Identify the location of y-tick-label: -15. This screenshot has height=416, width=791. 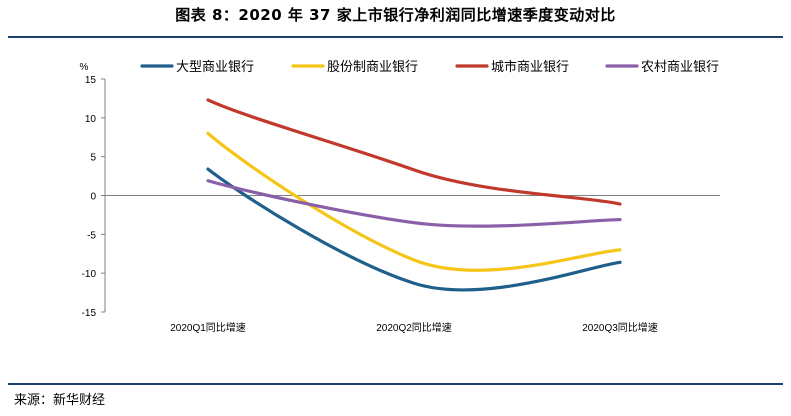
(89, 313).